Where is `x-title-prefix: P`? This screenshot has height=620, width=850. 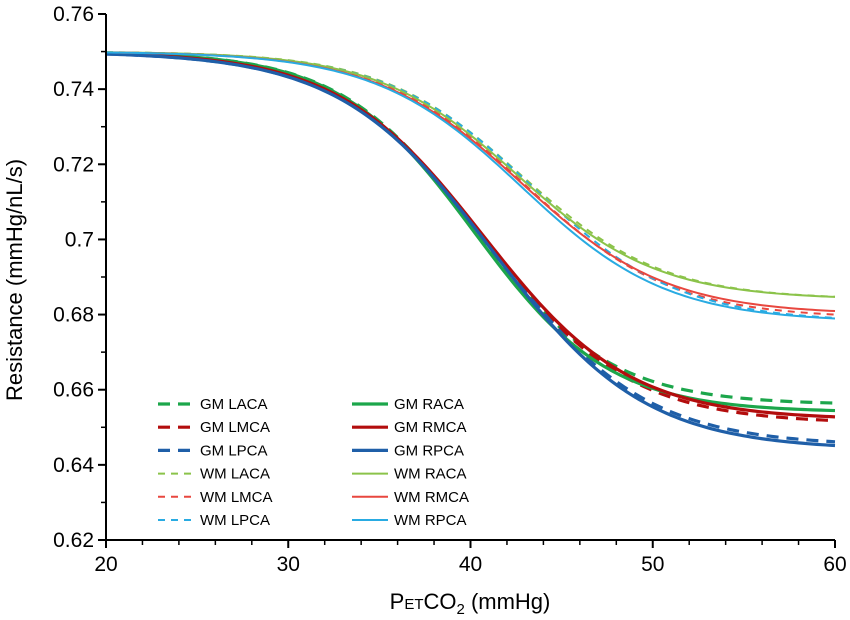 x-title-prefix: P is located at coordinates (397, 601).